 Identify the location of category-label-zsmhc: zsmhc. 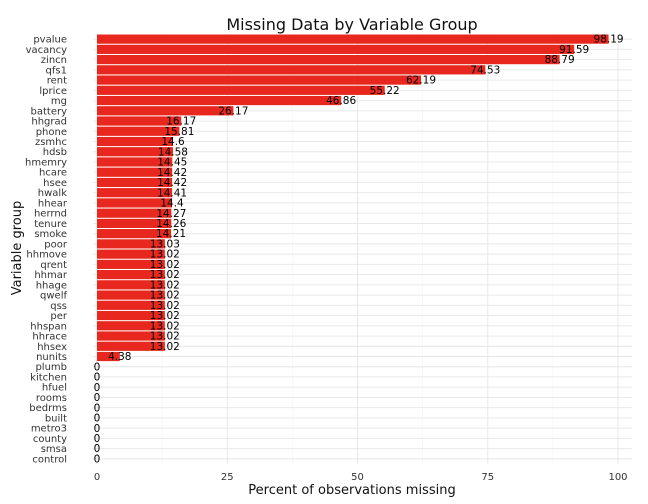
(51, 142).